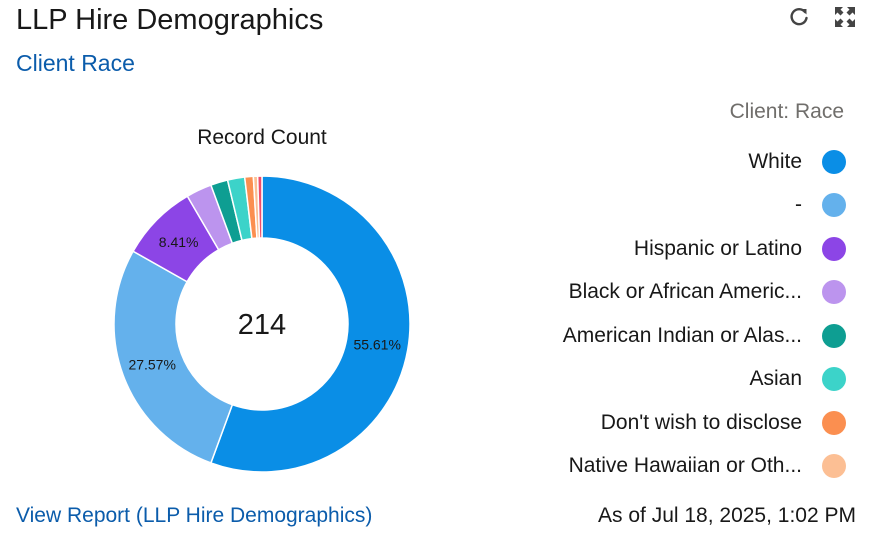  I want to click on legend-label: Asian, so click(775, 379).